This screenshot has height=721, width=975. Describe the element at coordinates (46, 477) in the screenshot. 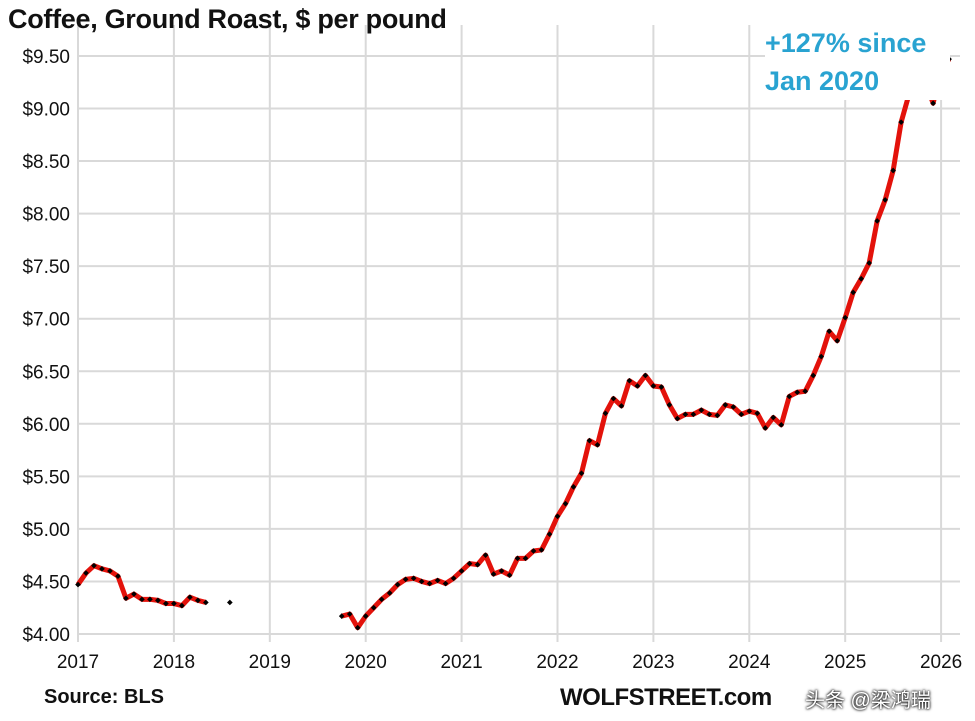

I see `y-tick-label: $5.50` at that location.